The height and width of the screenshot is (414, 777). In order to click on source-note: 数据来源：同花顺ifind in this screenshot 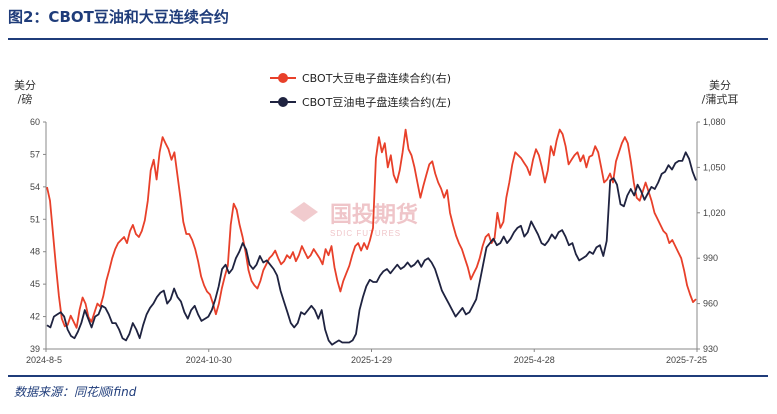, I will do `click(75, 392)`.